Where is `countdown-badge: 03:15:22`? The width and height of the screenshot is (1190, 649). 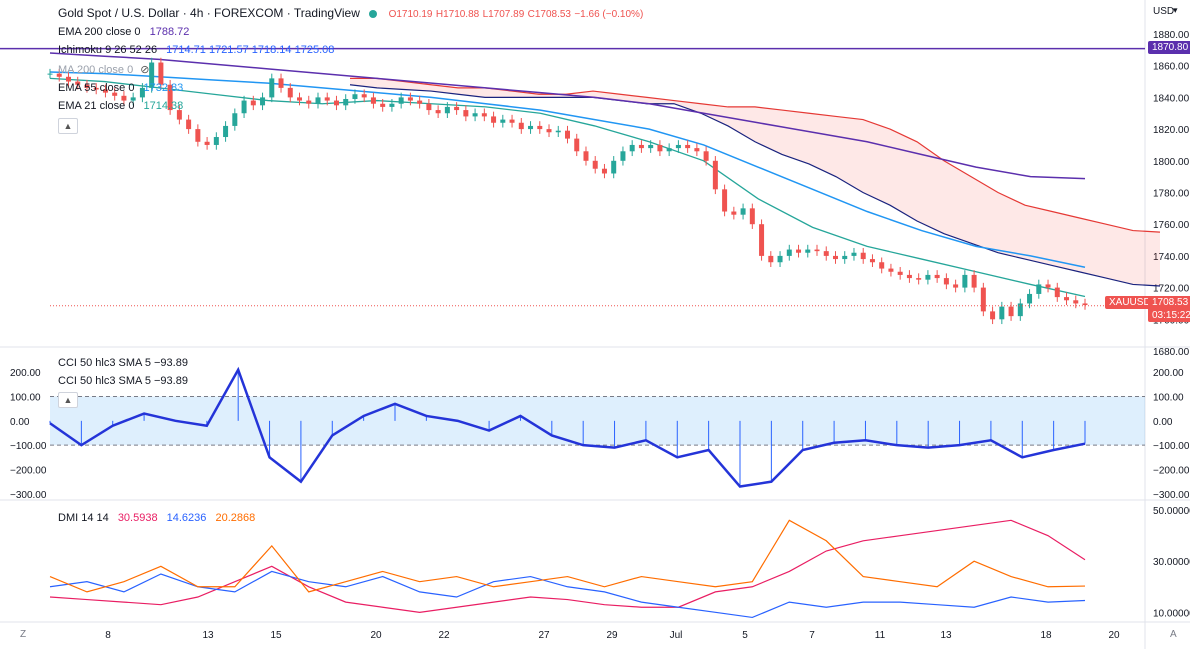
countdown-badge: 03:15:22 is located at coordinates (1169, 315).